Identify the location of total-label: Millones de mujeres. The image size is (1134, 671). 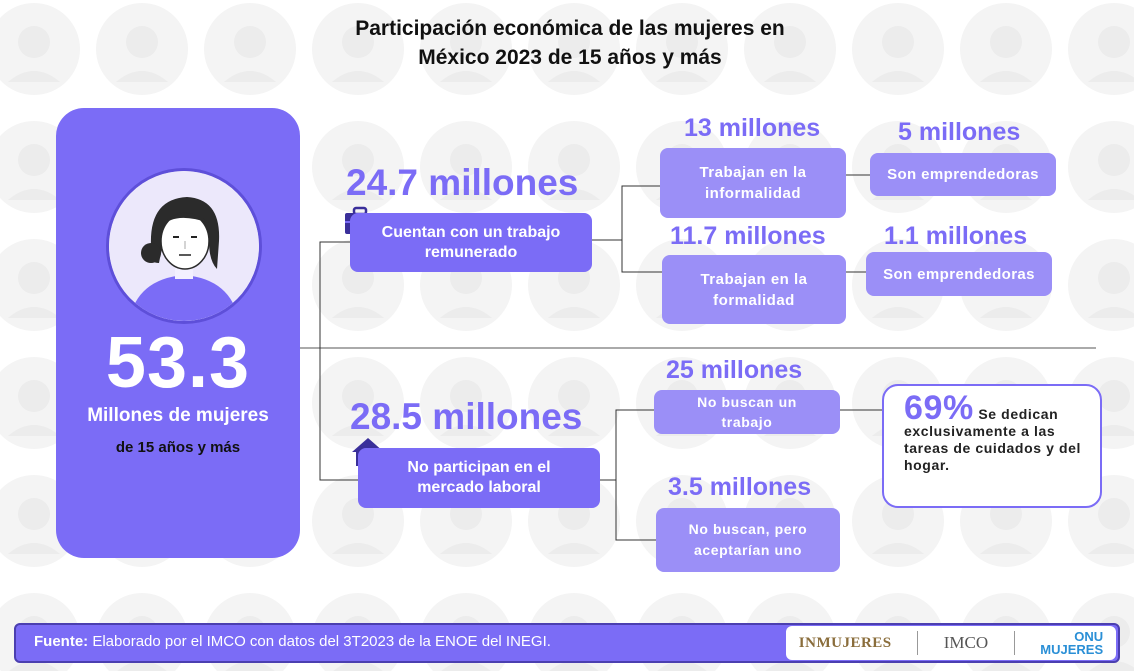
(178, 415).